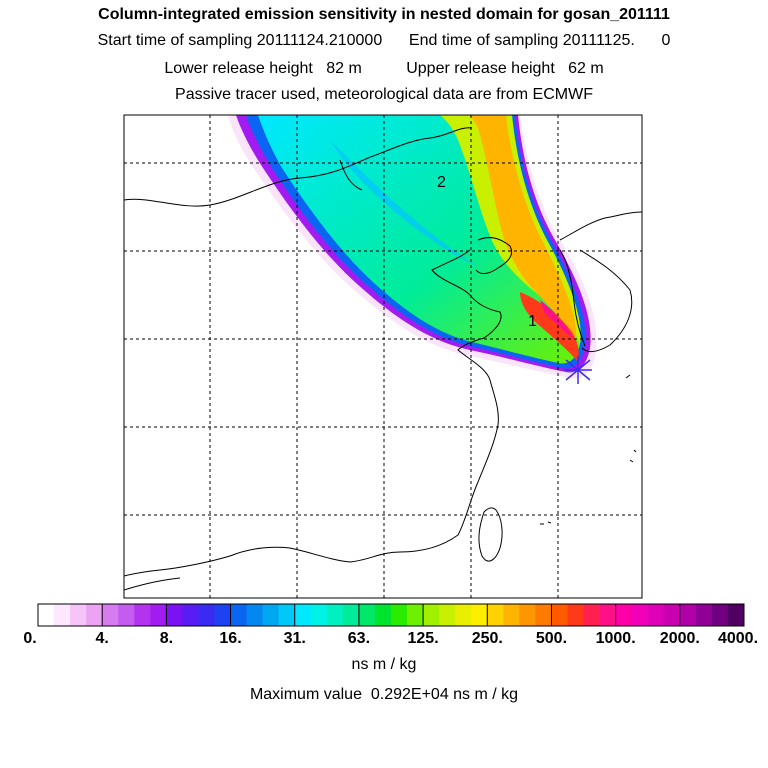 The height and width of the screenshot is (768, 768). Describe the element at coordinates (384, 694) in the screenshot. I see `maximum-value: Maximum value 0.292E+04 ns m / kg` at that location.